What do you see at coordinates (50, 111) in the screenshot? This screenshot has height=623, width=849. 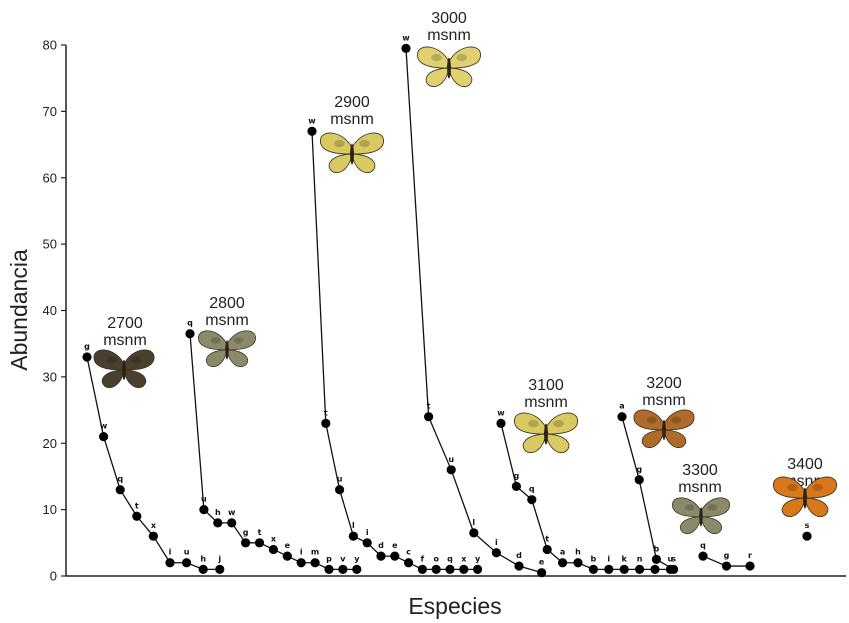 I see `y-tick-label: 70` at bounding box center [50, 111].